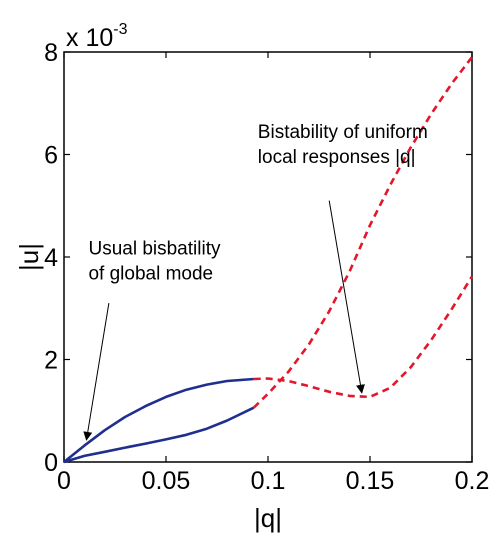  What do you see at coordinates (343, 132) in the screenshot?
I see `annotation-line: Bistability of uniform` at bounding box center [343, 132].